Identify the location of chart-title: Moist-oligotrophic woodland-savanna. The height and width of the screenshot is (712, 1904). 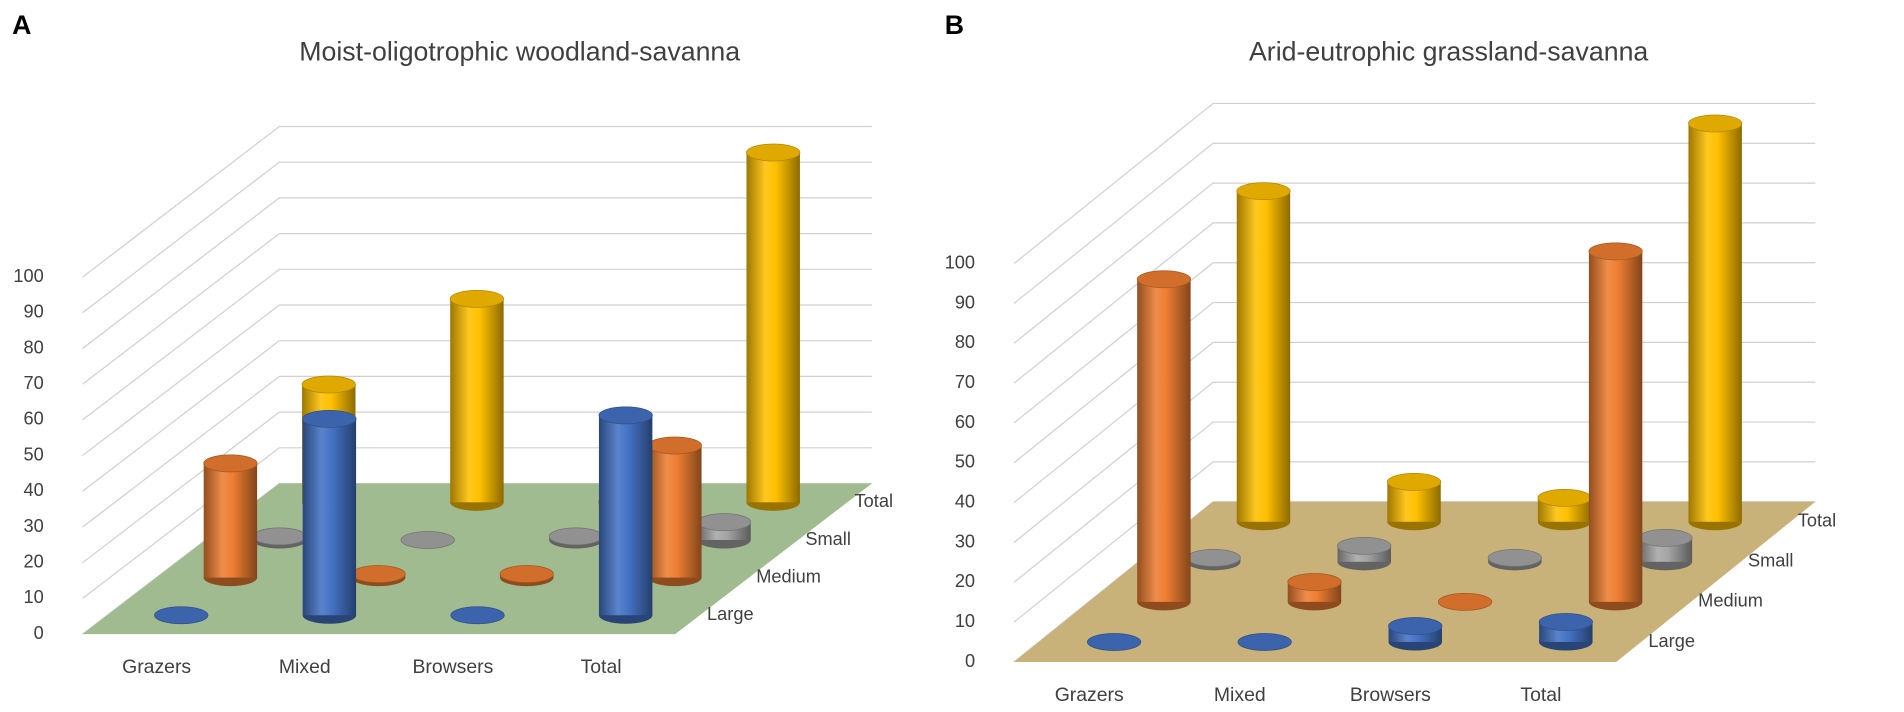
(519, 52).